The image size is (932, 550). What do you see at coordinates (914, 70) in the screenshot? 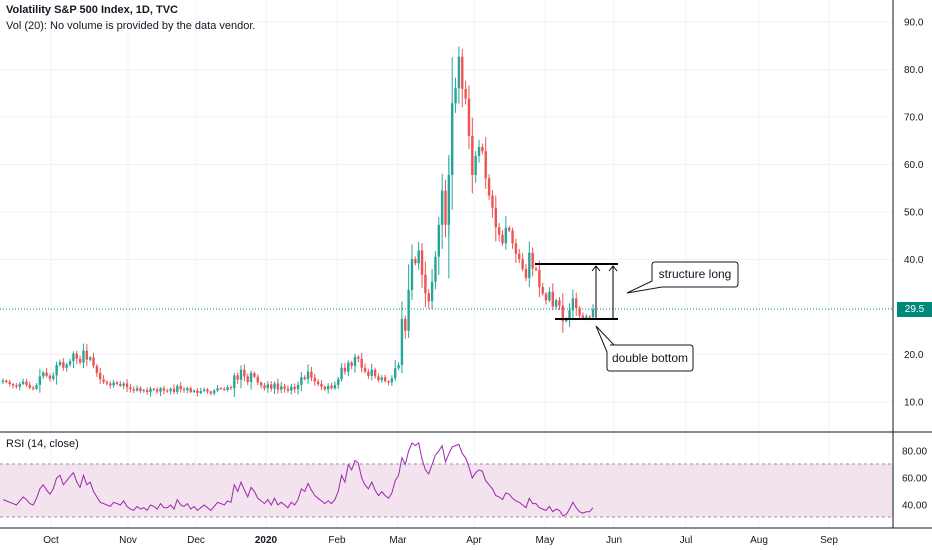
I see `price-tick-1: 80.0` at bounding box center [914, 70].